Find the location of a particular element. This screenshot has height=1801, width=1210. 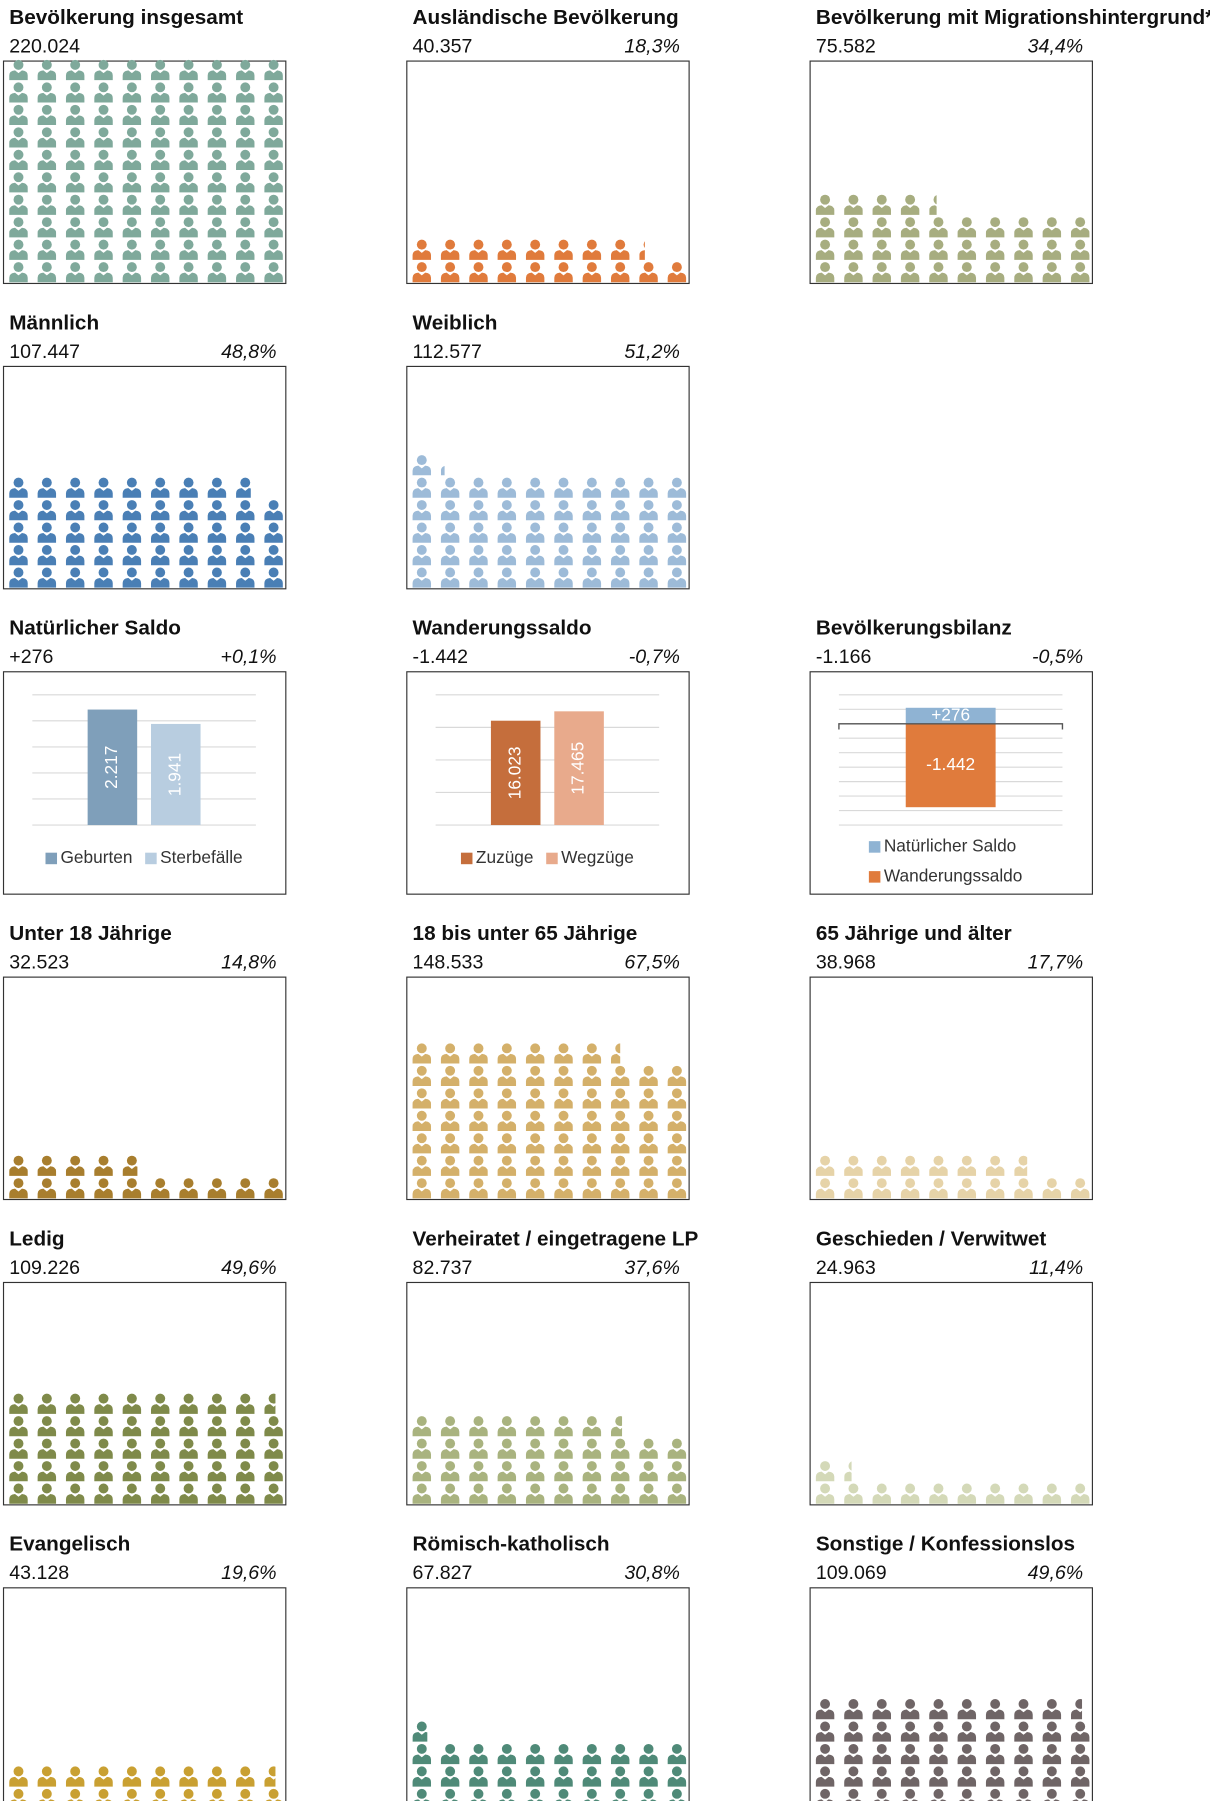

panel-total: 38.968 is located at coordinates (846, 962).